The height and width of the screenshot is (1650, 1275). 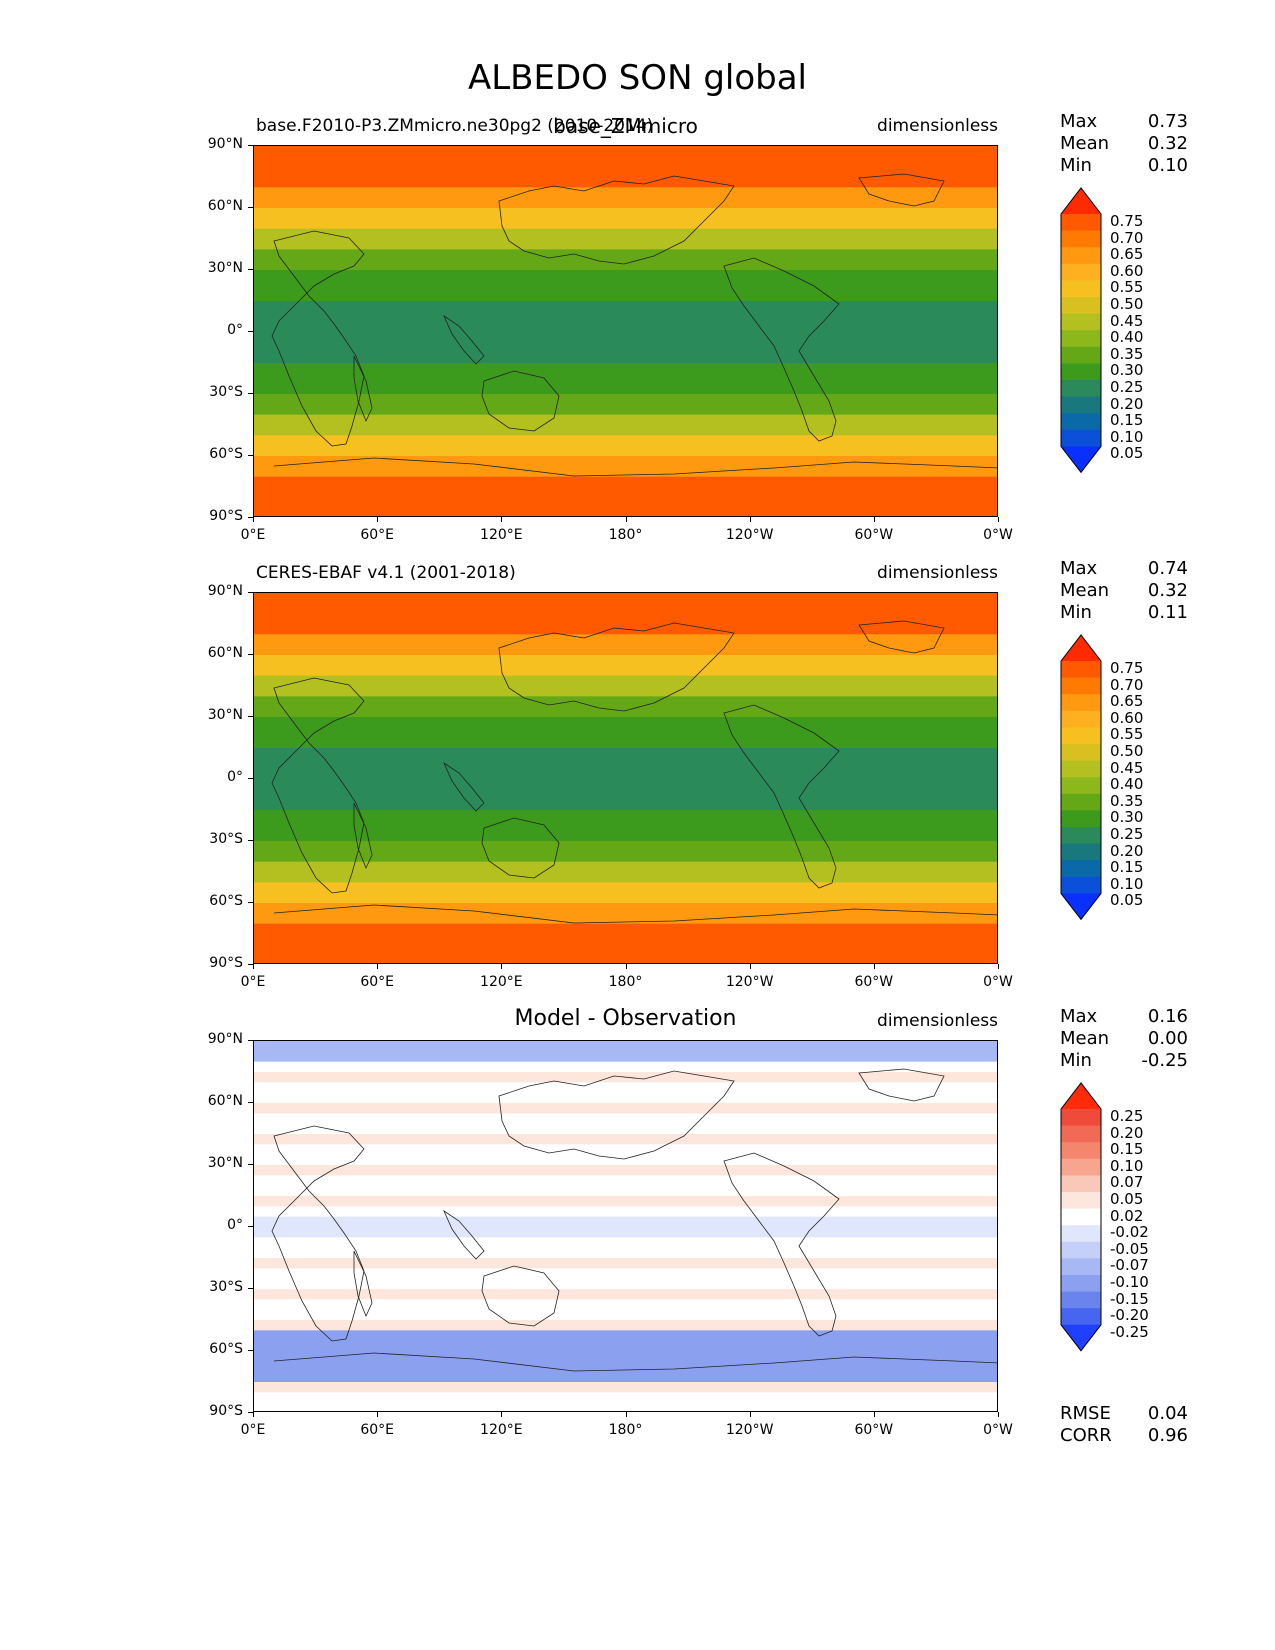 I want to click on colorbar-label: 0.60, so click(x=1127, y=717).